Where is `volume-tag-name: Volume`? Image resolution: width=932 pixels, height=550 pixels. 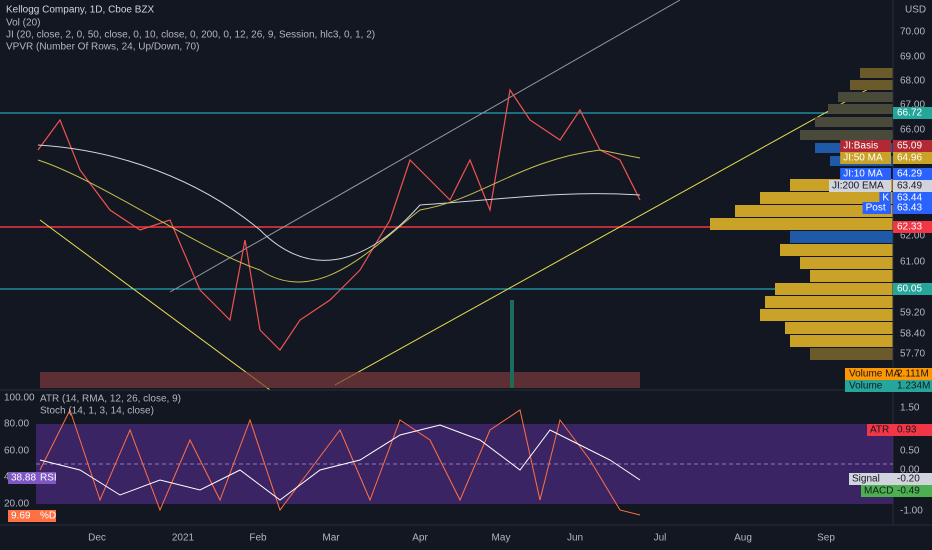
volume-tag-name: Volume is located at coordinates (866, 386).